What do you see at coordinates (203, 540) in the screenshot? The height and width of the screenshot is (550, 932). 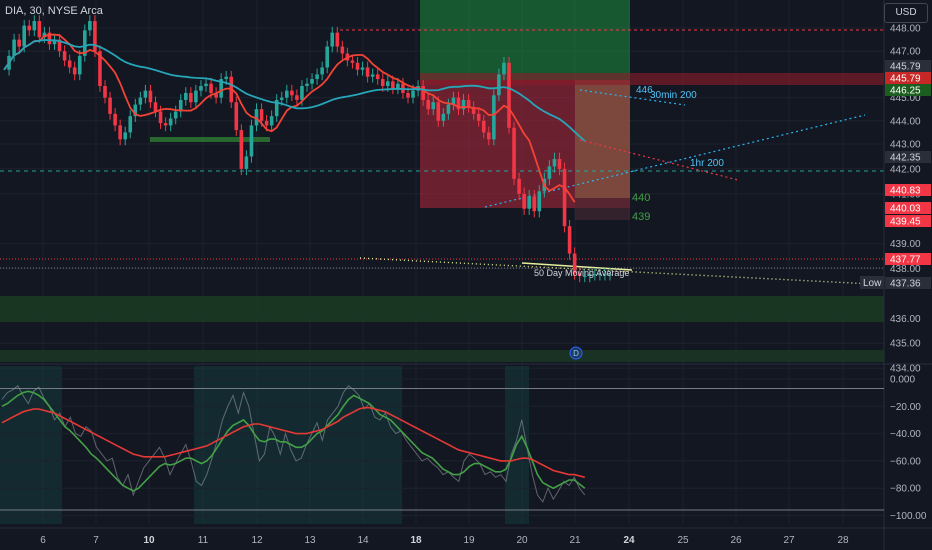 I see `time-tick-3: 11` at bounding box center [203, 540].